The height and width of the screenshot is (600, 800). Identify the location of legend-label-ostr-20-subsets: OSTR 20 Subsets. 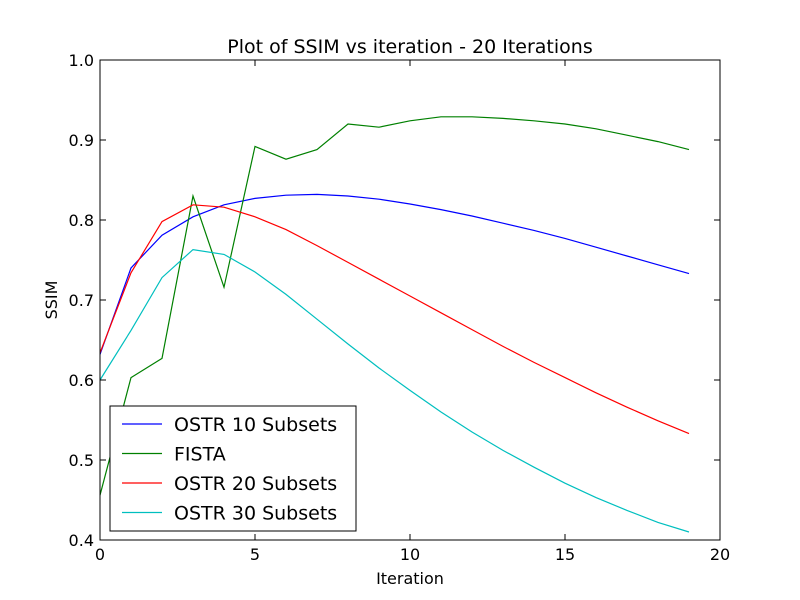
(255, 484).